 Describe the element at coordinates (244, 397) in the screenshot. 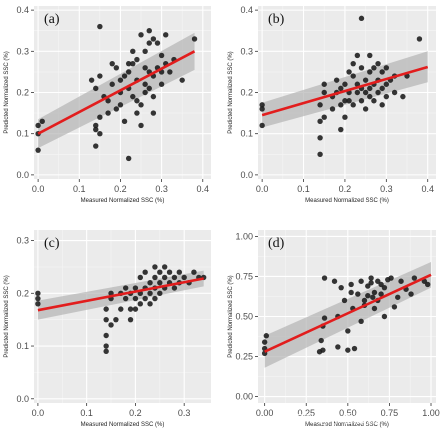

I see `y-tick-label: 0.00` at that location.